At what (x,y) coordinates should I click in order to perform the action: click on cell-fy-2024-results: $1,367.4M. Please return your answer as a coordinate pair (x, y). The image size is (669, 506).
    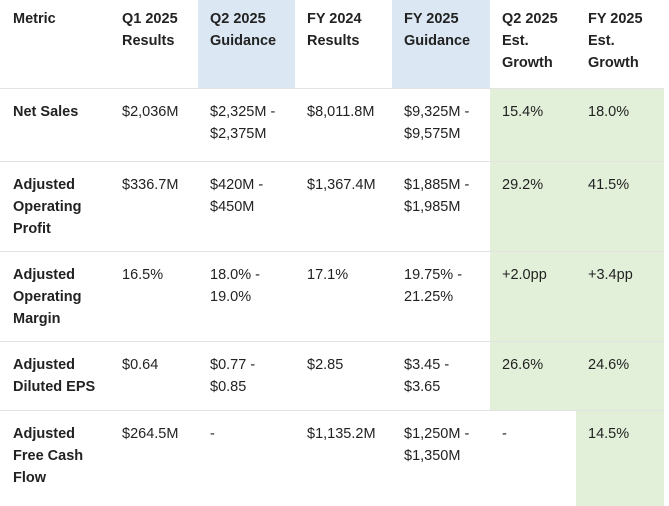
    Looking at the image, I should click on (343, 207).